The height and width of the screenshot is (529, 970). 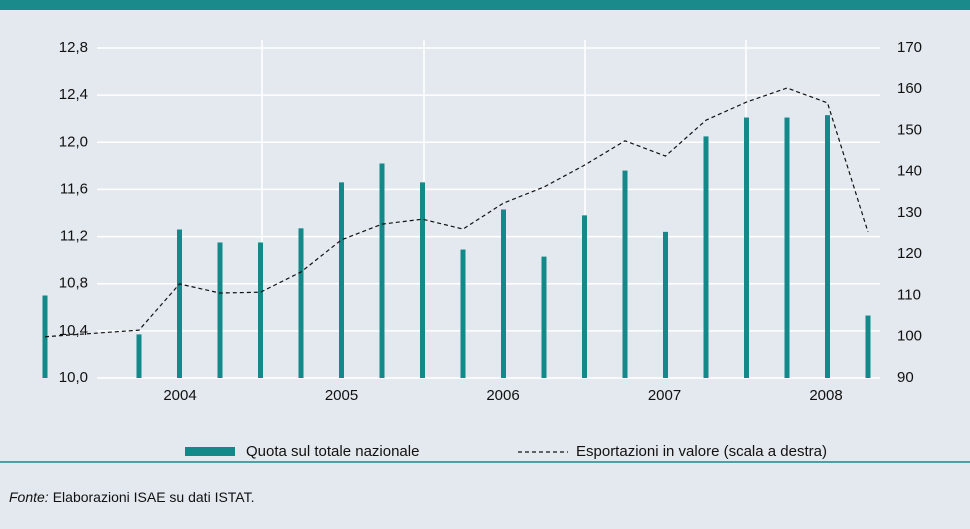 What do you see at coordinates (909, 253) in the screenshot?
I see `y2-tick-label: 120` at bounding box center [909, 253].